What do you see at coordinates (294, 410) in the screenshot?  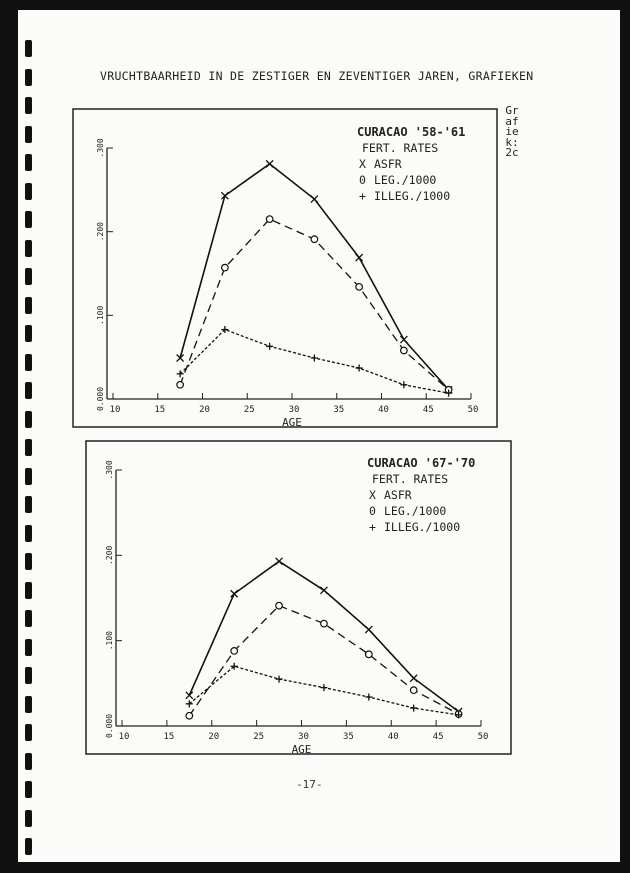 I see `x-tick-label: 30` at bounding box center [294, 410].